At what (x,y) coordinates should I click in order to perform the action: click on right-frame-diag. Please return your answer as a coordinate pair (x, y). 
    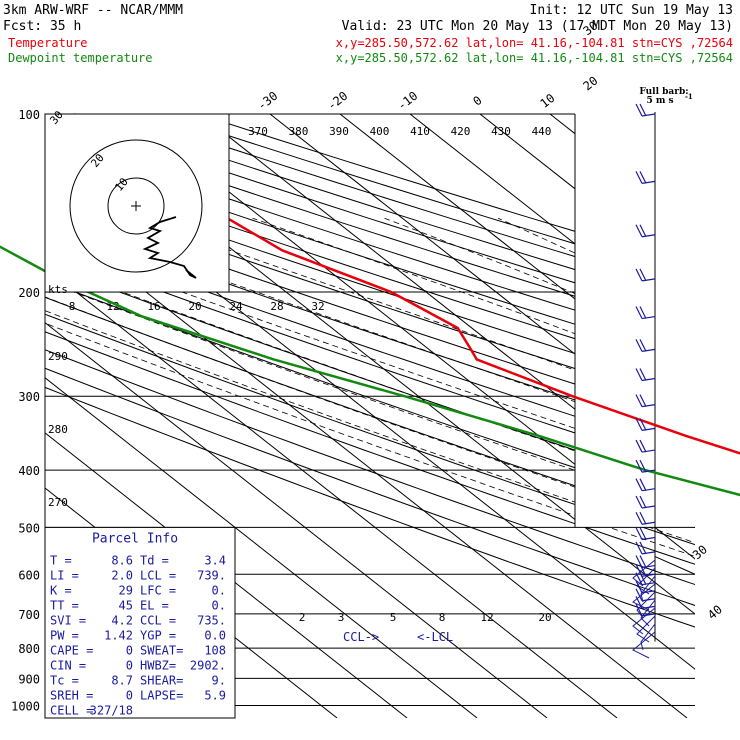
    Looking at the image, I should click on (675, 565).